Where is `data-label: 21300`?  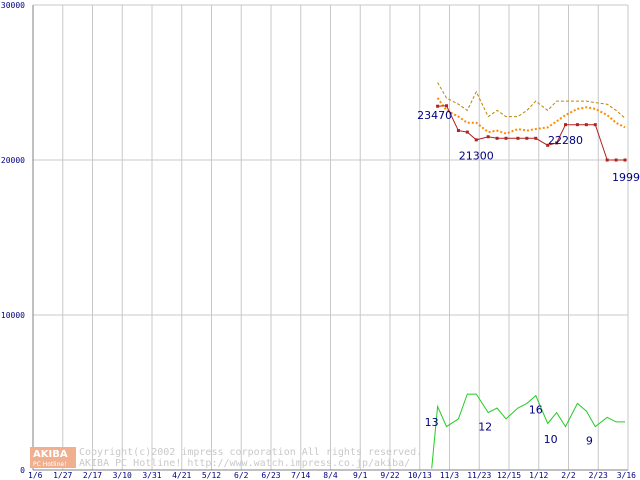 data-label: 21300 is located at coordinates (476, 155).